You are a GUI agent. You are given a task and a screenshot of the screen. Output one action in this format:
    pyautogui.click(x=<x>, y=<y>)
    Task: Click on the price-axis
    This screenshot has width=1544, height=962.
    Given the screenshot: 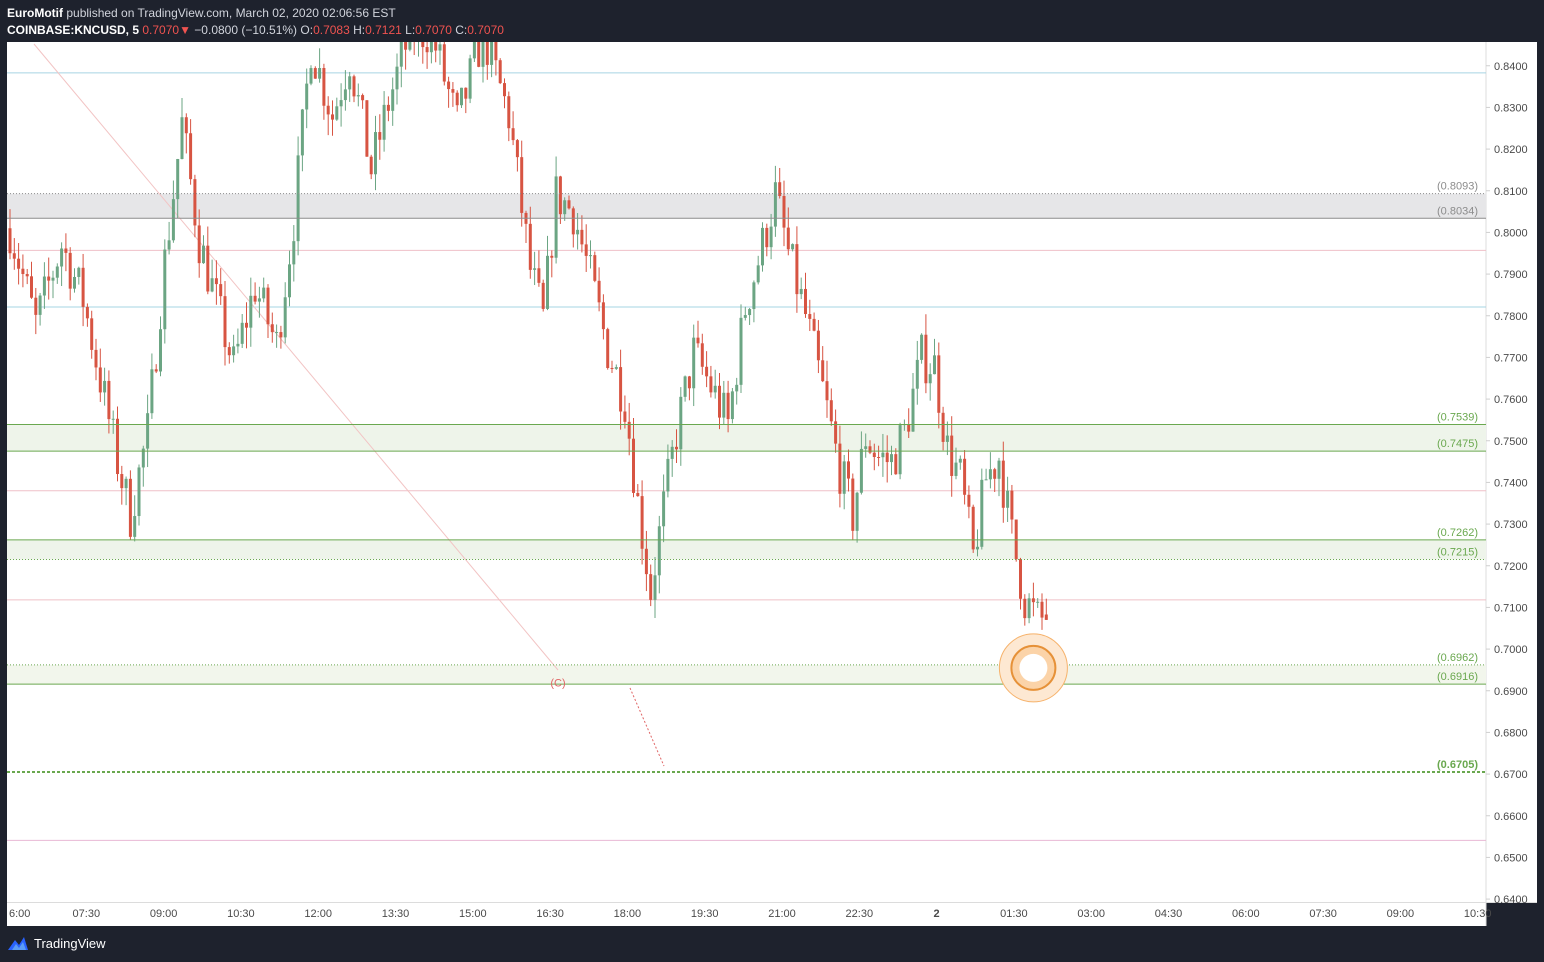 What is the action you would take?
    pyautogui.click(x=1511, y=472)
    